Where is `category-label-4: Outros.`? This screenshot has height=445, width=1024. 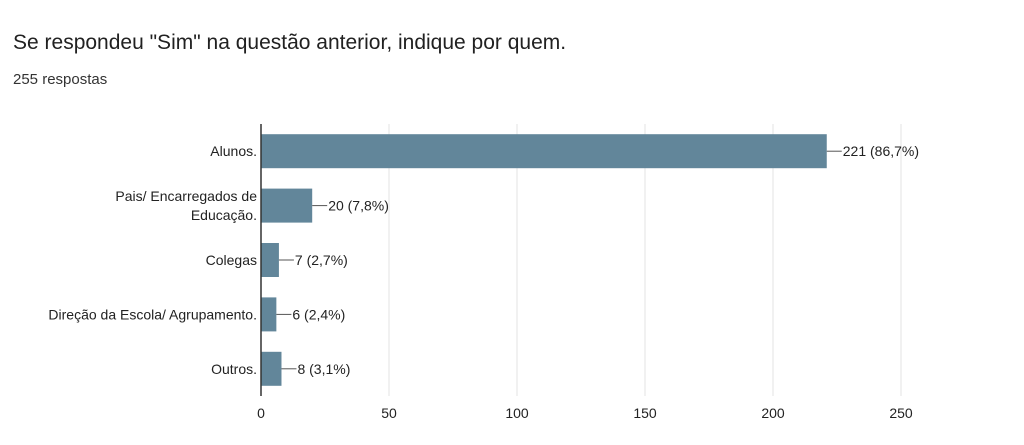
category-label-4: Outros. is located at coordinates (234, 369).